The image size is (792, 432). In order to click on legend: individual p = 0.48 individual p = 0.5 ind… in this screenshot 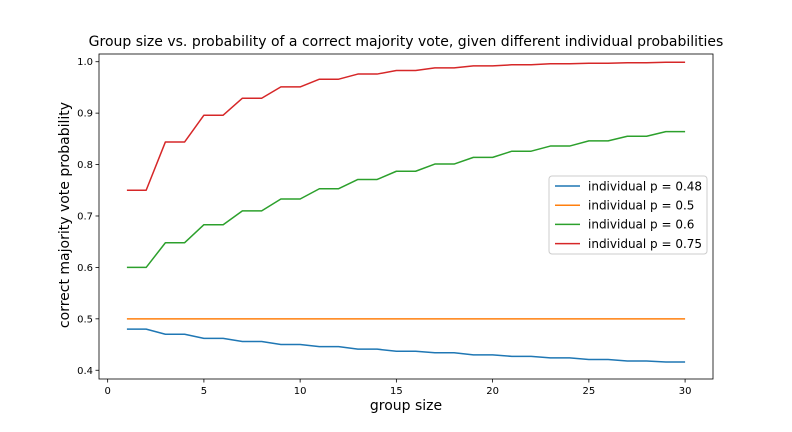, I will do `click(628, 215)`.